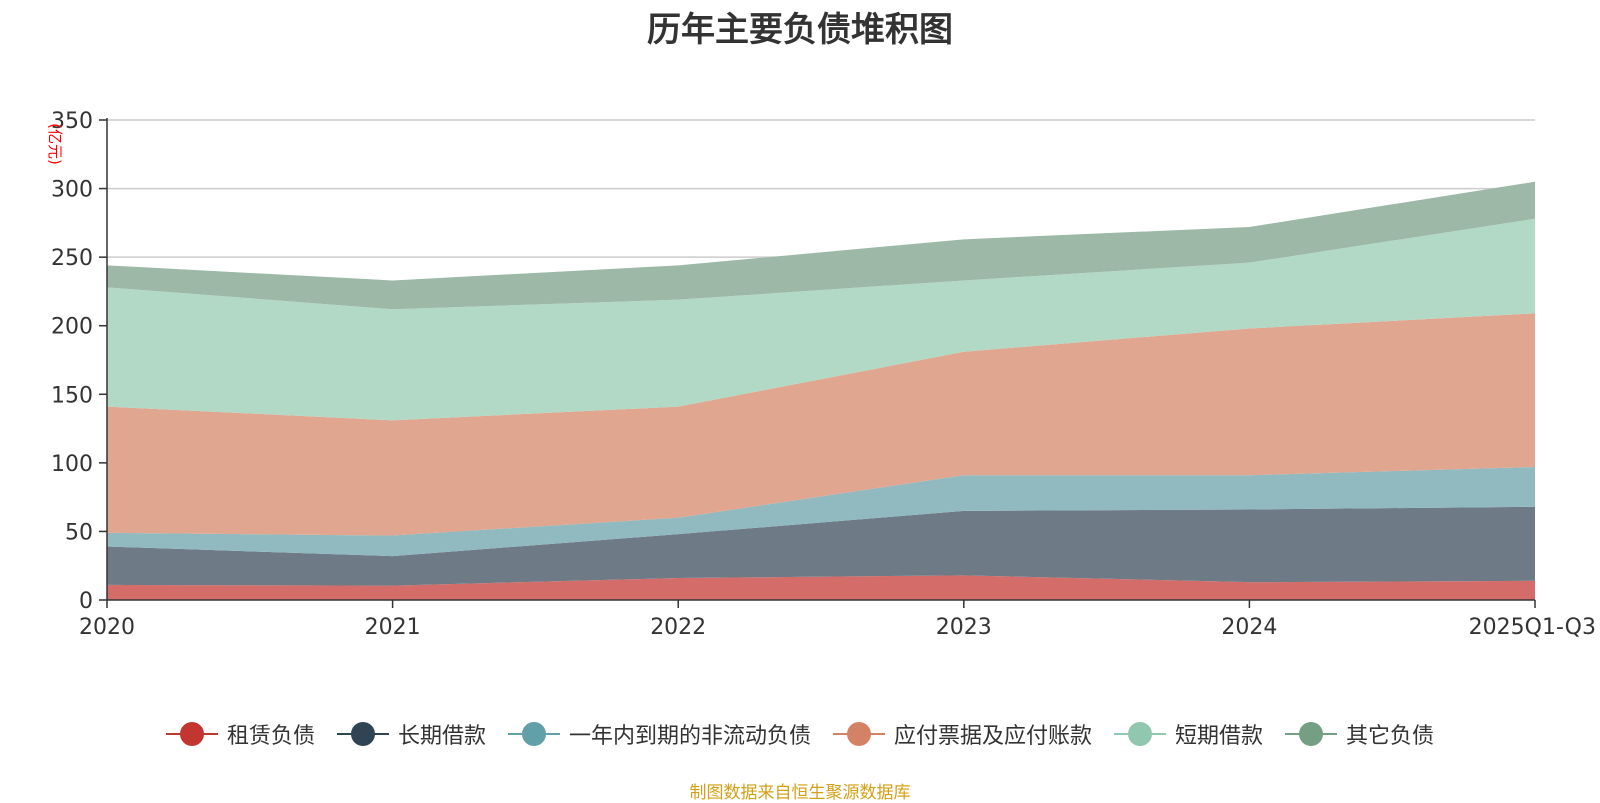 The height and width of the screenshot is (803, 1600). I want to click on y-tick-label: 150, so click(72, 395).